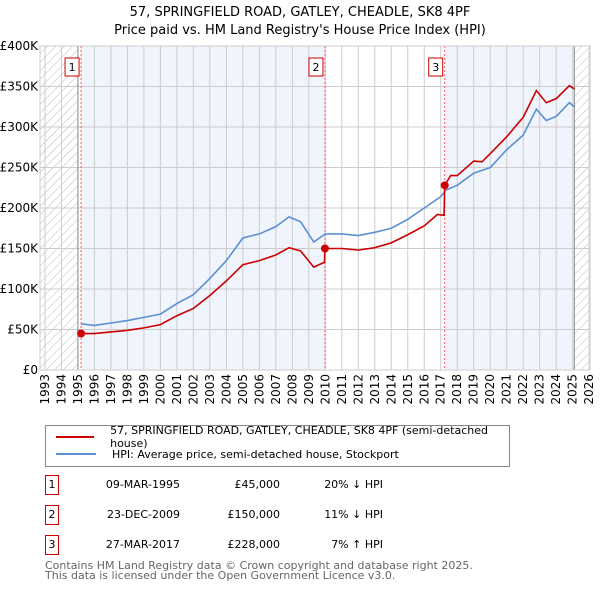 This screenshot has width=600, height=590. I want to click on x-tick-label: 2001, so click(177, 389).